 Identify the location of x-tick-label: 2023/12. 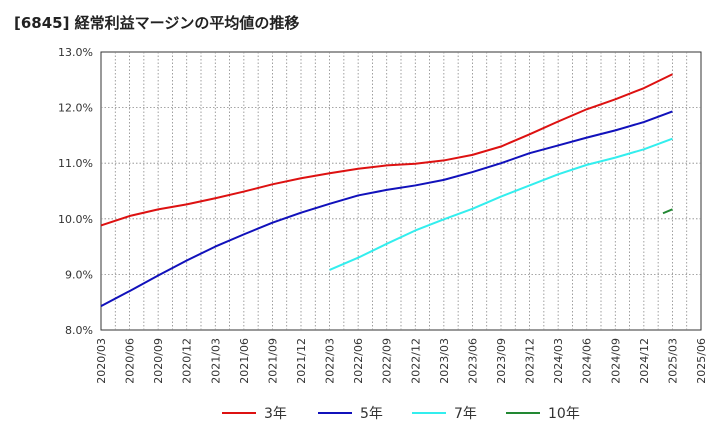
(530, 361).